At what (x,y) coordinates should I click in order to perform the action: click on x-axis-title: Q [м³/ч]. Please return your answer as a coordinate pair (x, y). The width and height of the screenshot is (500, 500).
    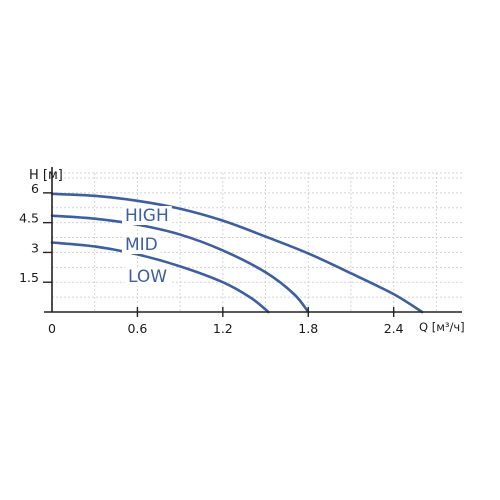
    Looking at the image, I should click on (442, 327).